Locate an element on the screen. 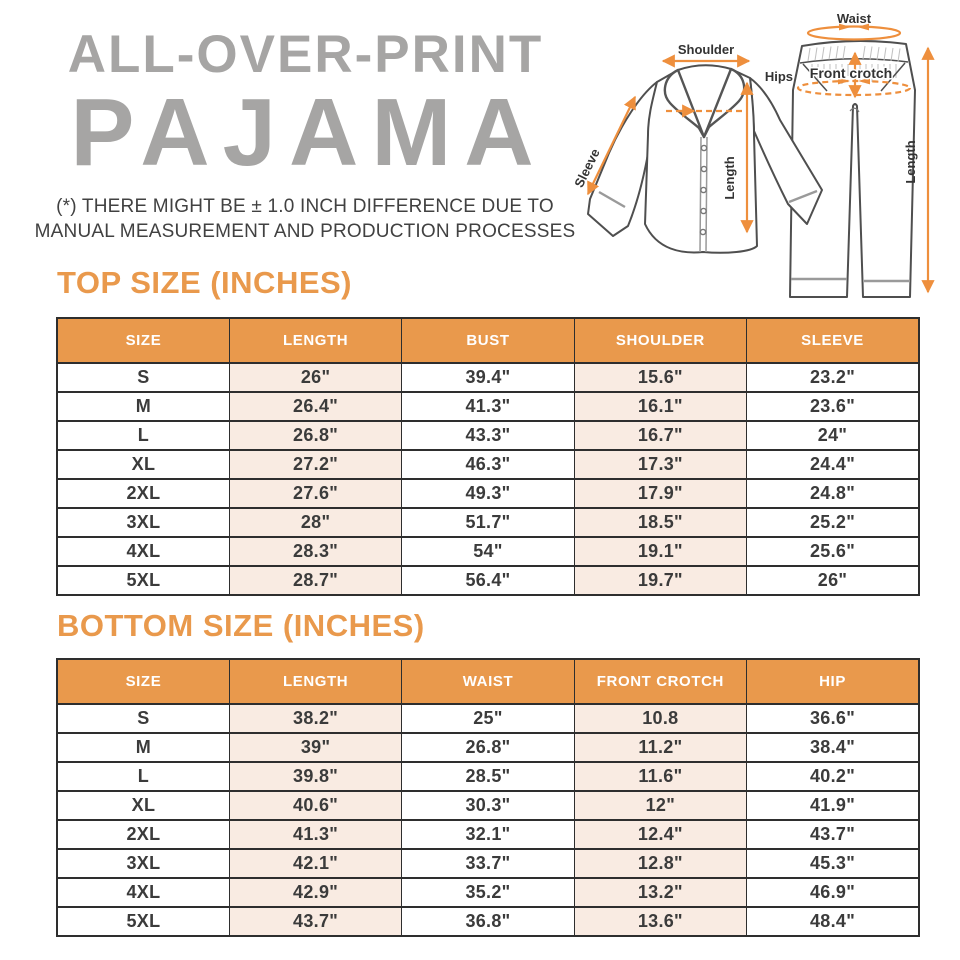 This screenshot has width=960, height=960. measurement-cell: 42.1" is located at coordinates (315, 863).